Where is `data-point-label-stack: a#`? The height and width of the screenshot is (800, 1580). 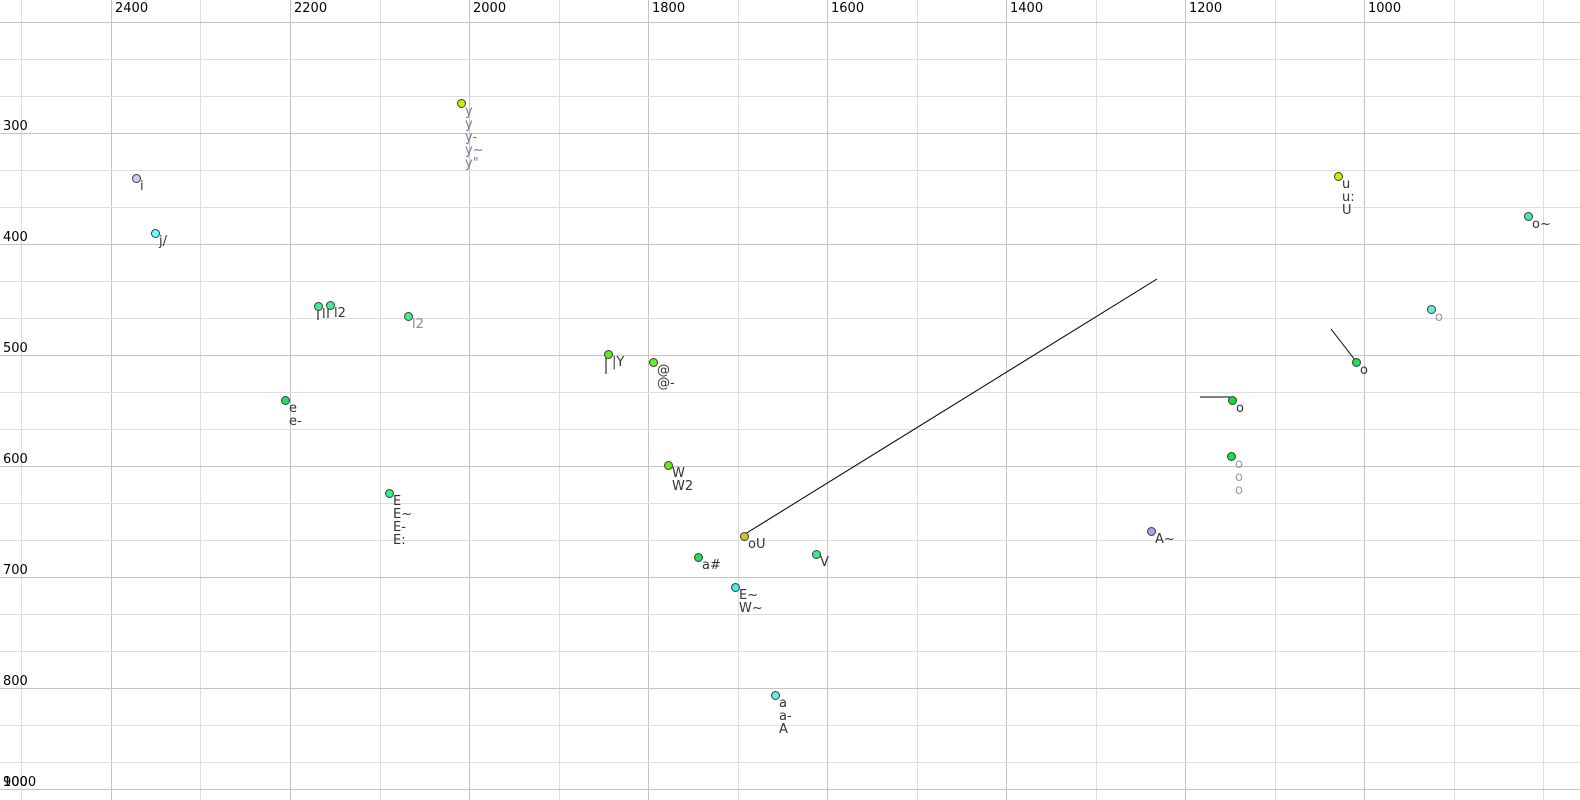
data-point-label-stack: a# is located at coordinates (711, 565).